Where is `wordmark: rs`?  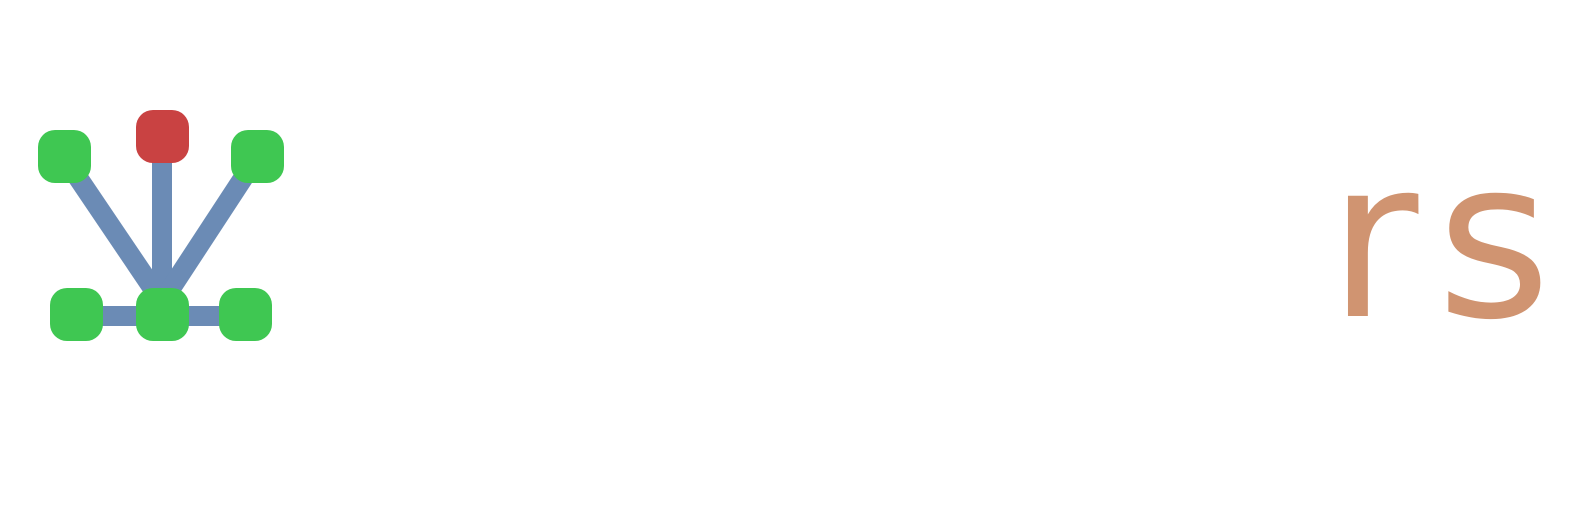 wordmark: rs is located at coordinates (1449, 240).